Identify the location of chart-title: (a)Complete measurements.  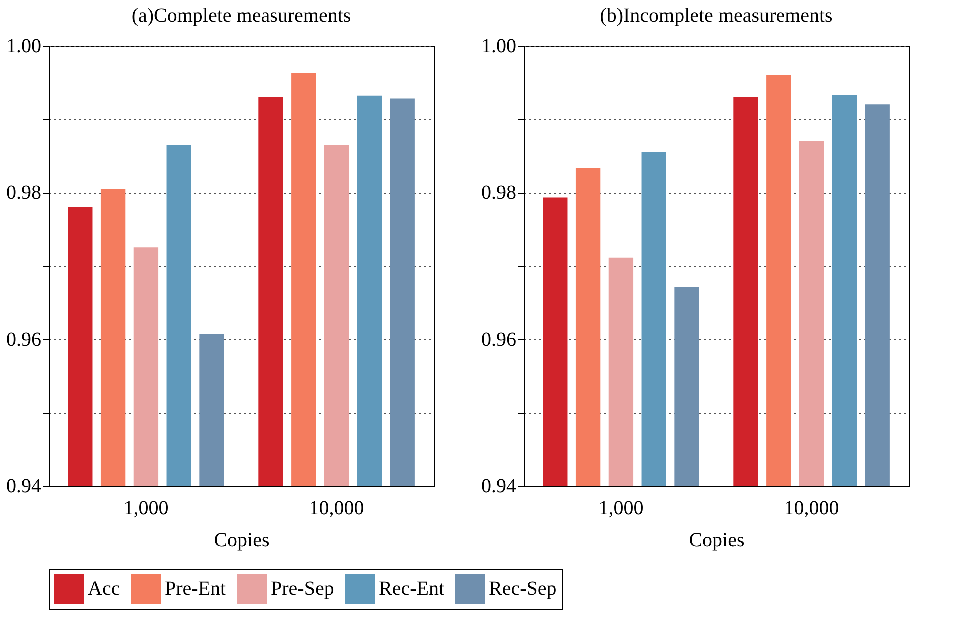
(242, 16).